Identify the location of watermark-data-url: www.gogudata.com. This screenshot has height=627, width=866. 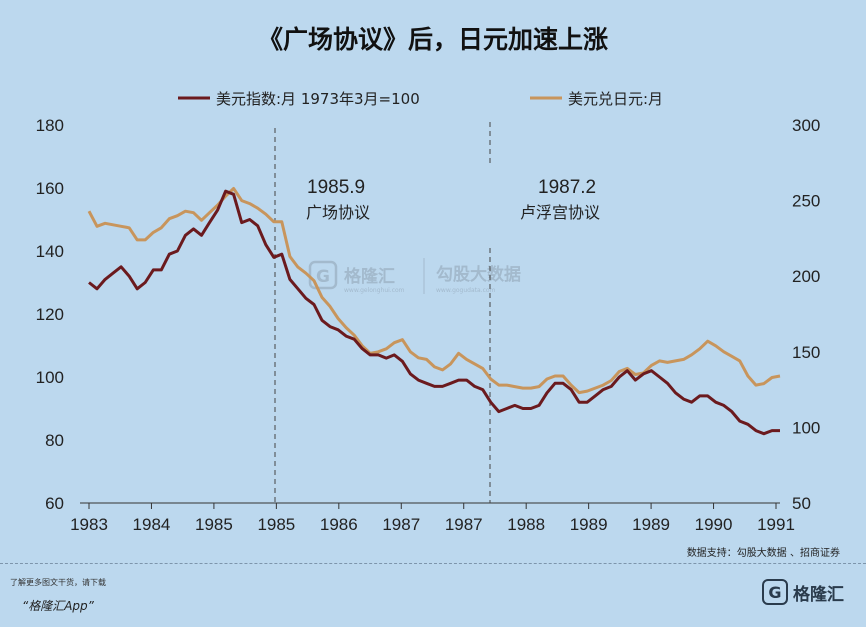
(466, 290).